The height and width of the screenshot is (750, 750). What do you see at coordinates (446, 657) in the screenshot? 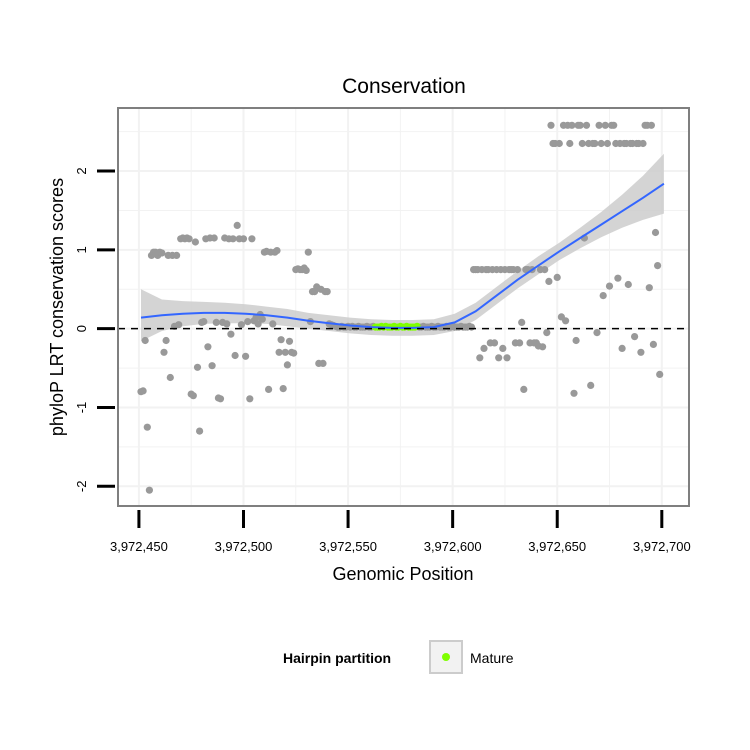
I see `legend-marker-mature` at bounding box center [446, 657].